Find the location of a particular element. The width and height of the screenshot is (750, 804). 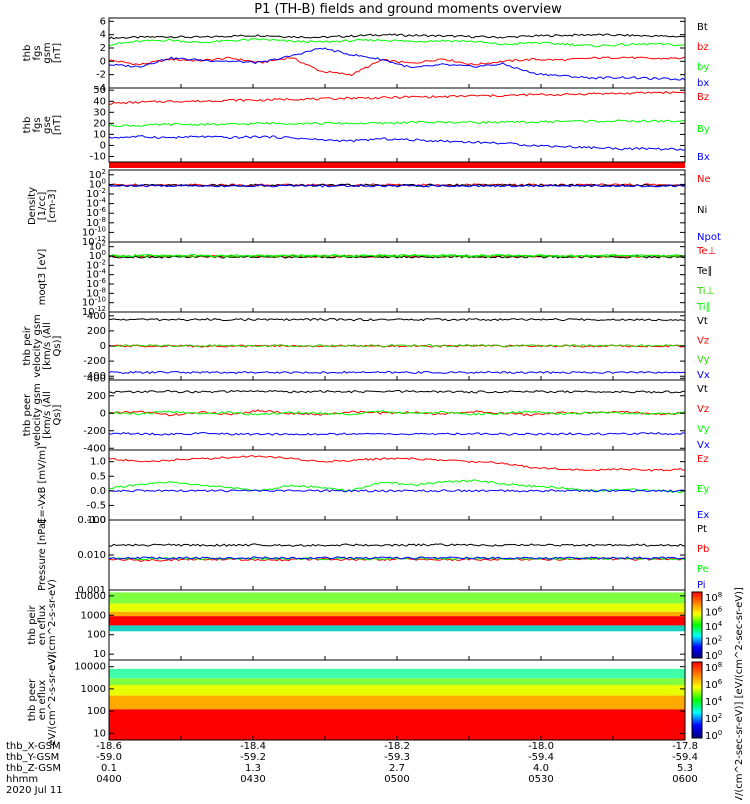

legend-Bx: Bx is located at coordinates (703, 157).